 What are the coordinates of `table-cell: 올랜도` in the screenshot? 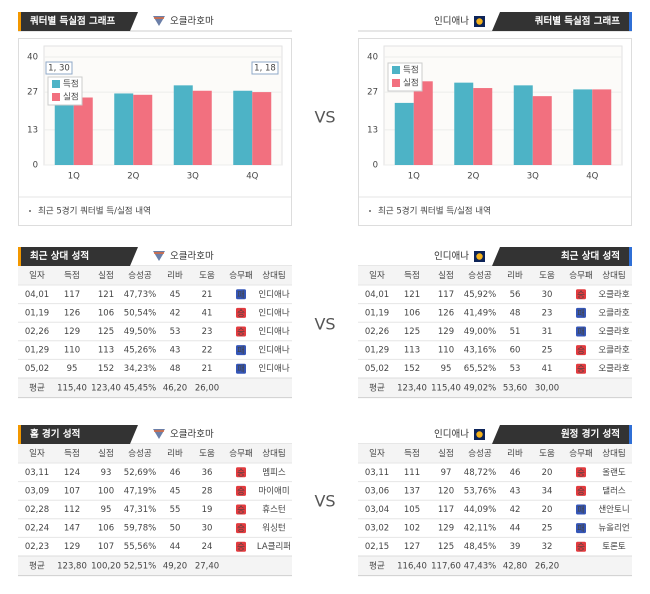 It's located at (614, 472).